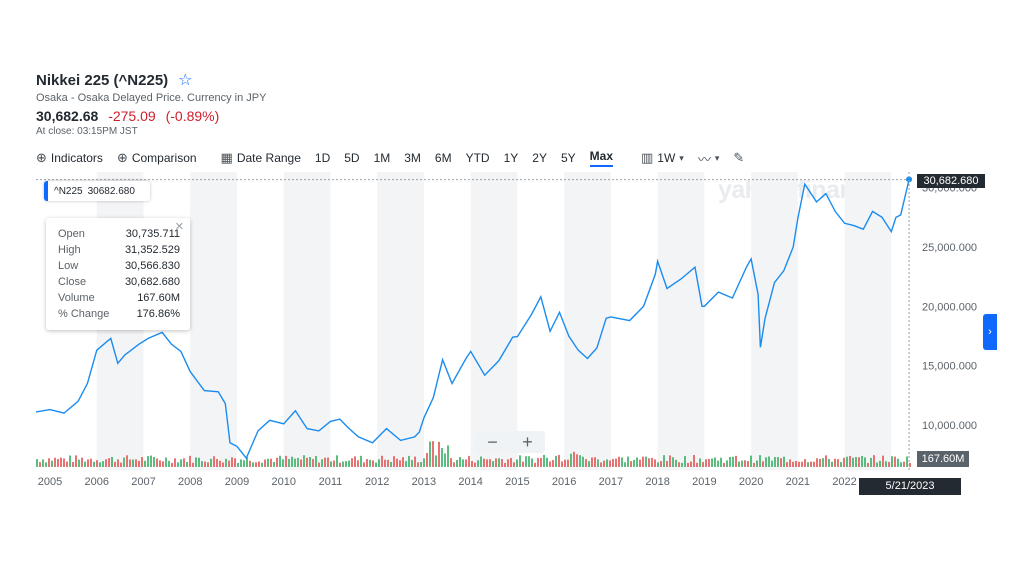 This screenshot has width=1024, height=576. What do you see at coordinates (443, 158) in the screenshot?
I see `range-6m: 6M` at bounding box center [443, 158].